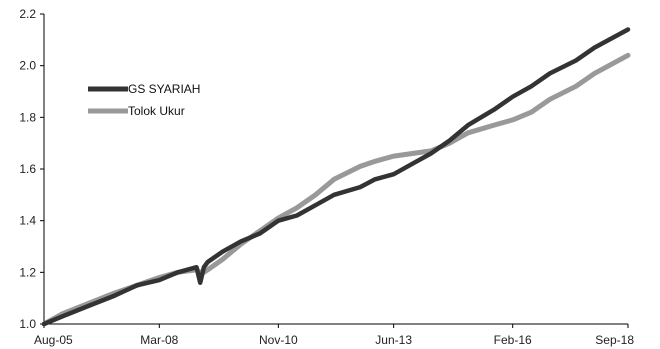 This screenshot has height=349, width=660. I want to click on legend-label: GS SYARIAH, so click(164, 89).